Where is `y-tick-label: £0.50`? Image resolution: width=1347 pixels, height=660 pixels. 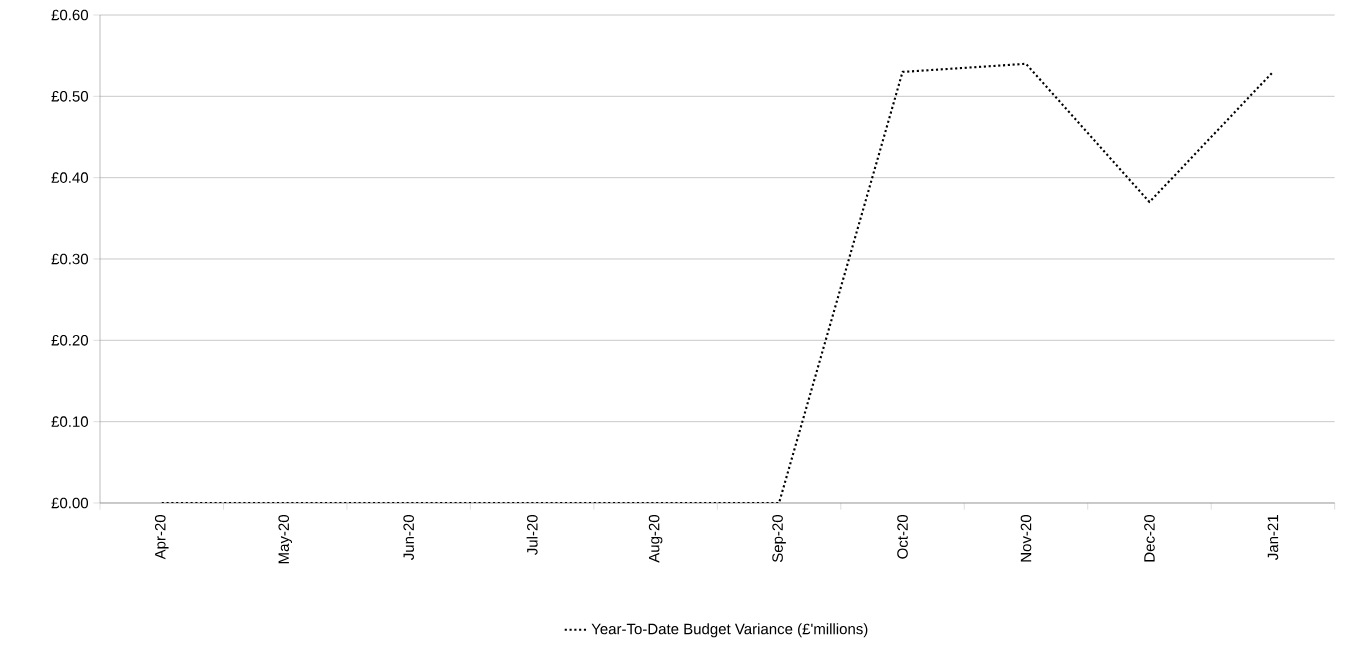 y-tick-label: £0.50 is located at coordinates (70, 96).